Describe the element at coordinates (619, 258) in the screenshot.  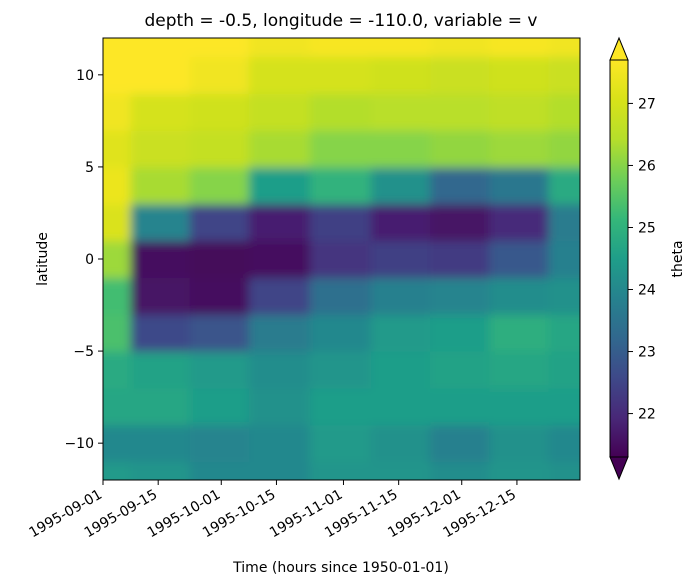
I see `colorbar-body` at that location.